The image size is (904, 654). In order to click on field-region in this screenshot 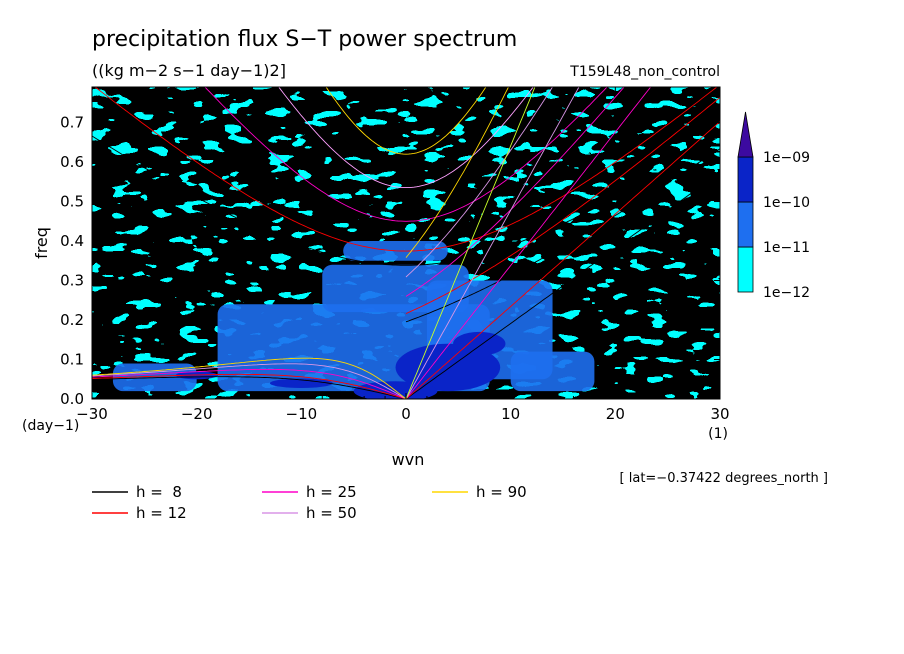, I will do `click(552, 371)`.